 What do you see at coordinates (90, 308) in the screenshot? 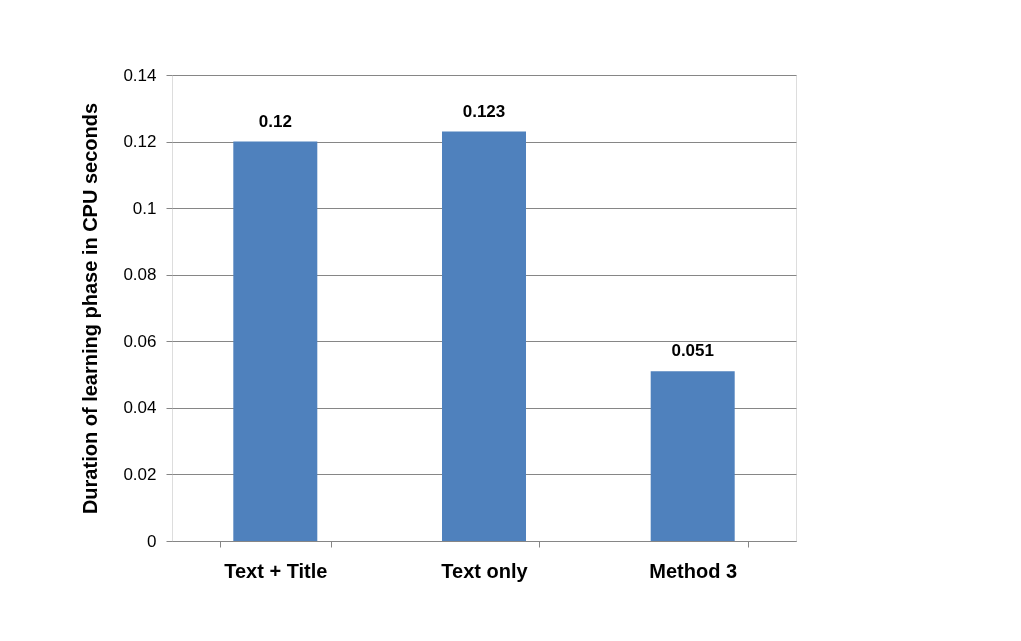
I see `y-axis-title: Duration of learning phase in CPU seconds` at bounding box center [90, 308].